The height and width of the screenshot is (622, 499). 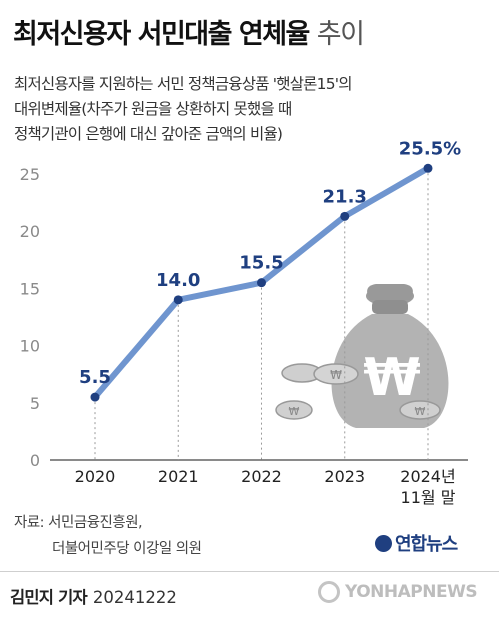 What do you see at coordinates (426, 544) in the screenshot?
I see `logo-text: 연합뉴스` at bounding box center [426, 544].